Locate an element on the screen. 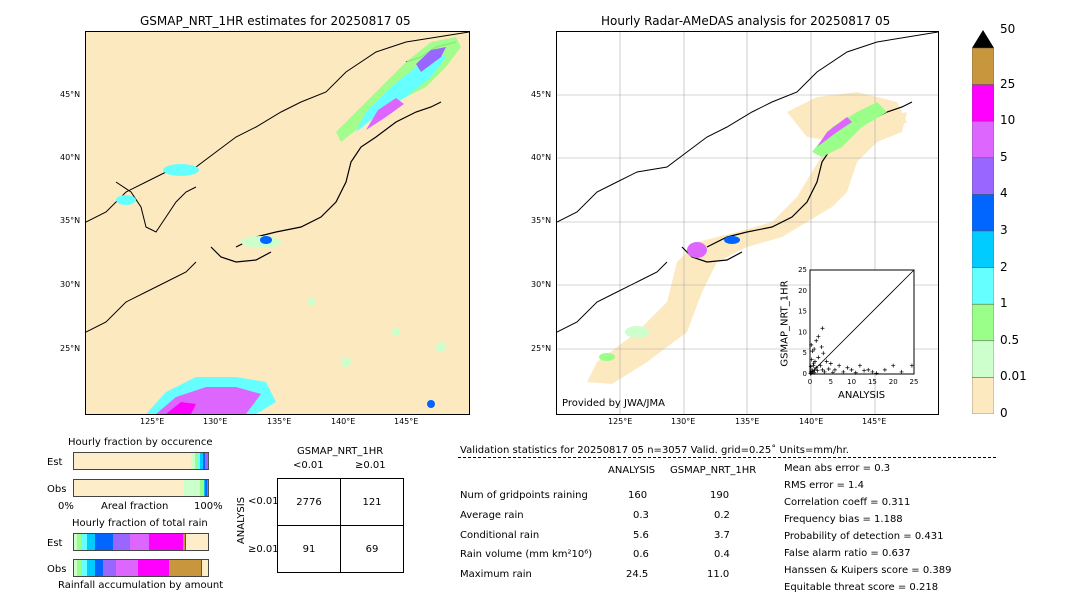  right-lon-label: 130°E is located at coordinates (683, 421).